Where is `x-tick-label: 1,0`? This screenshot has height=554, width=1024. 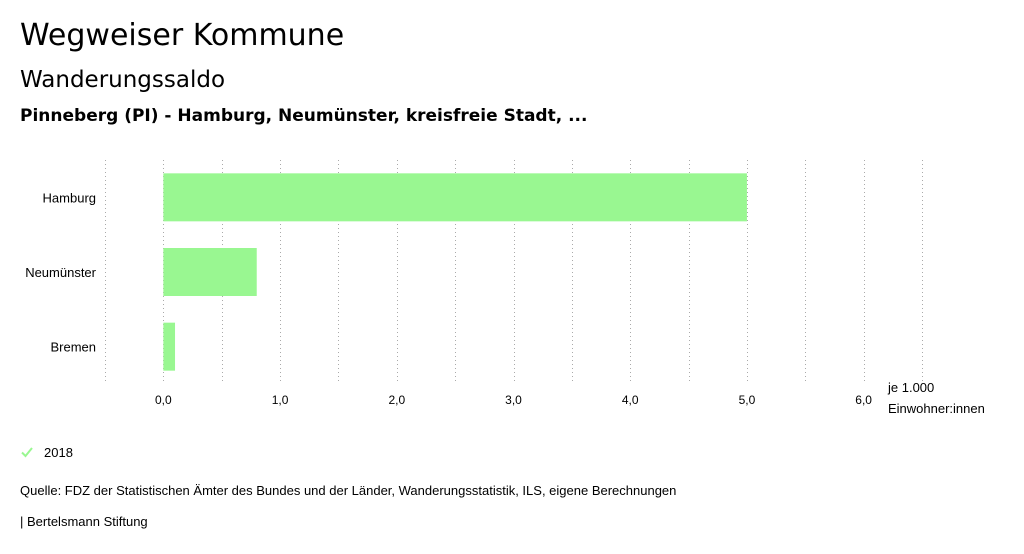
x-tick-label: 1,0 is located at coordinates (280, 400).